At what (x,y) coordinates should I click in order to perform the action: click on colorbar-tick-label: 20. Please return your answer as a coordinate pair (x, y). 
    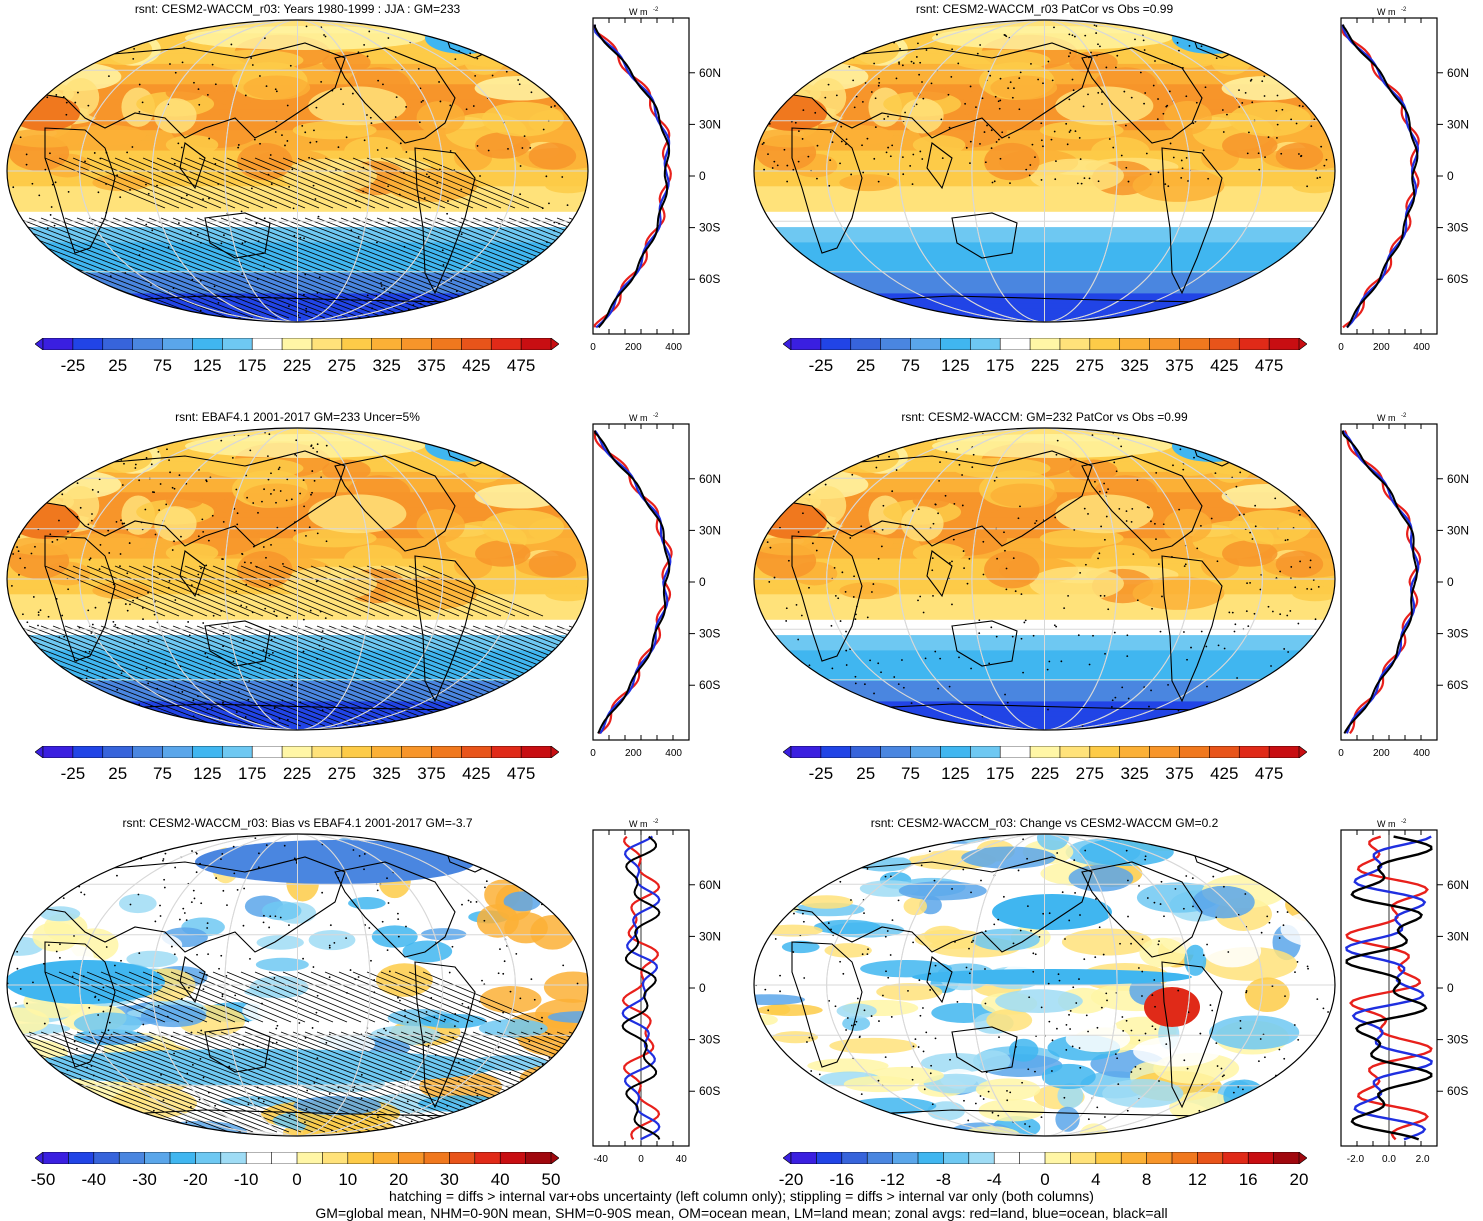
    Looking at the image, I should click on (399, 1179).